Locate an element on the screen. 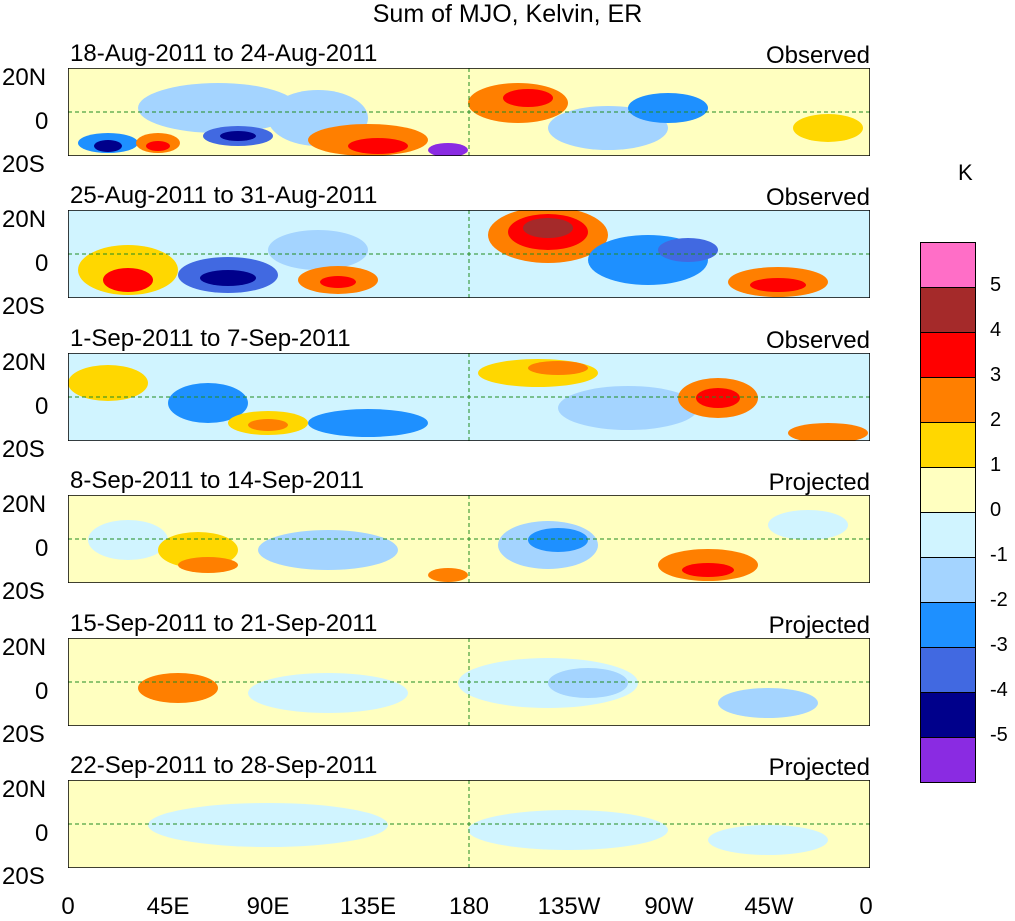 This screenshot has width=1015, height=921. colorbar-tick-label: 4 is located at coordinates (996, 330).